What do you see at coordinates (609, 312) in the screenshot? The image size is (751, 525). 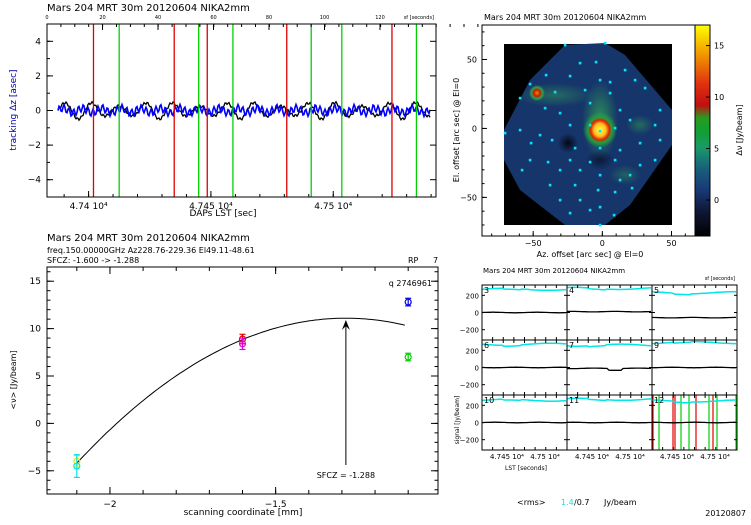 I see `timeline-panel-4: 4` at bounding box center [609, 312].